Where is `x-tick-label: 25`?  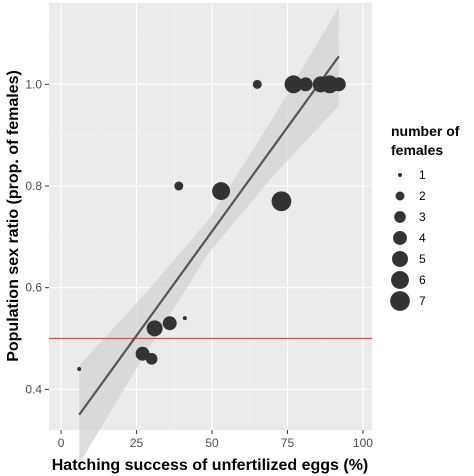 x-tick-label: 25 is located at coordinates (137, 443).